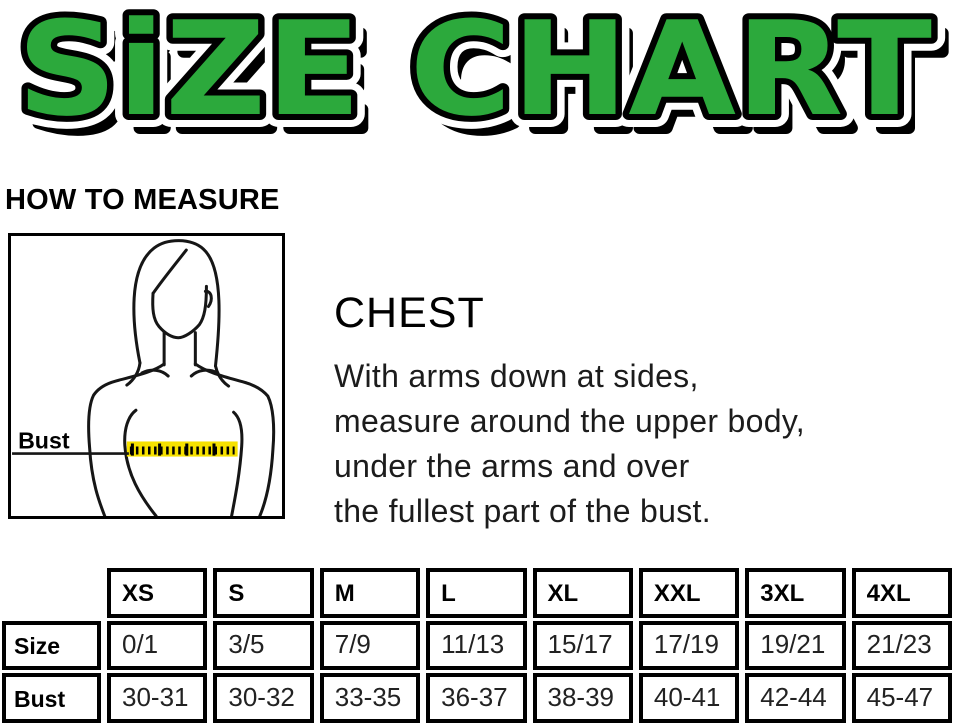 The height and width of the screenshot is (726, 953). I want to click on column-header-s: S, so click(263, 593).